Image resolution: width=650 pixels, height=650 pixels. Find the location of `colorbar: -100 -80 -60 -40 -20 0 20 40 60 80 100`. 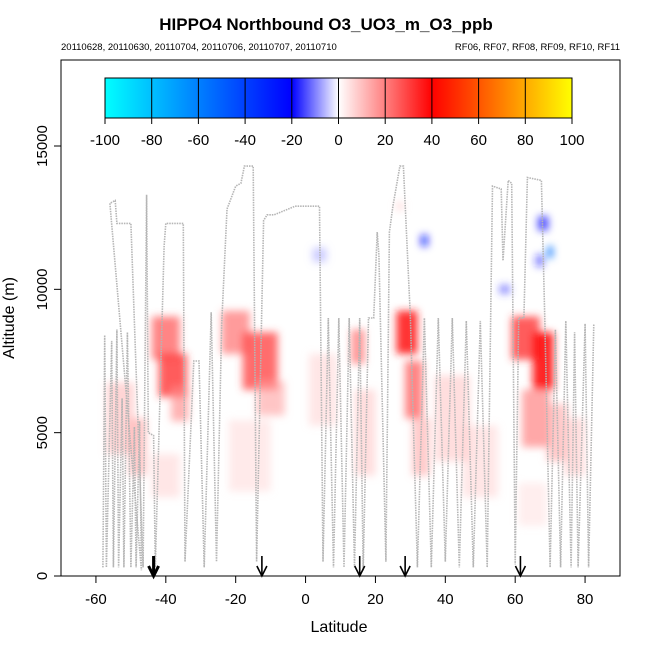

colorbar: -100 -80 -60 -40 -20 0 20 40 60 80 100 is located at coordinates (337, 113).